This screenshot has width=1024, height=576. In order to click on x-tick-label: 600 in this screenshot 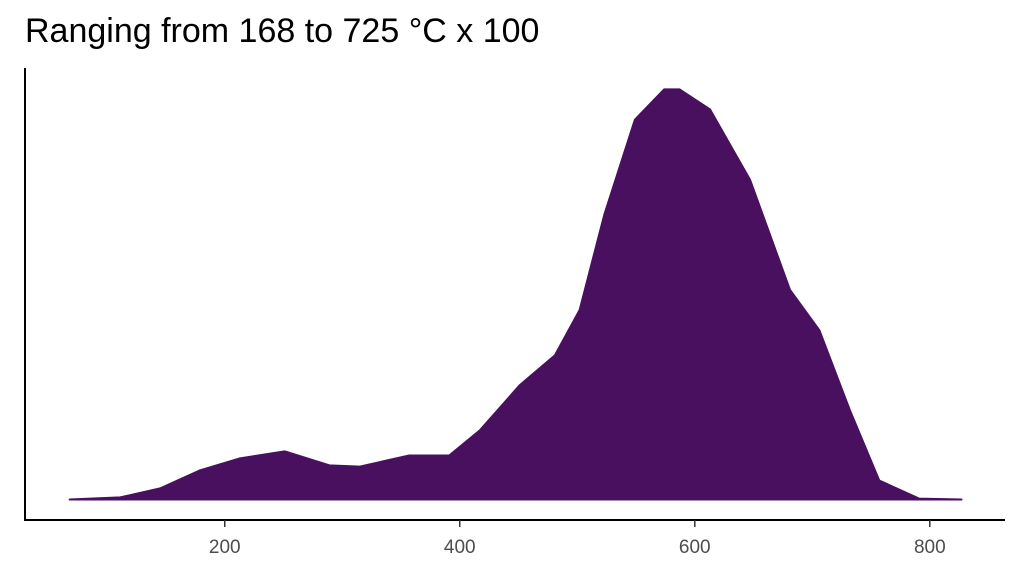, I will do `click(695, 547)`.